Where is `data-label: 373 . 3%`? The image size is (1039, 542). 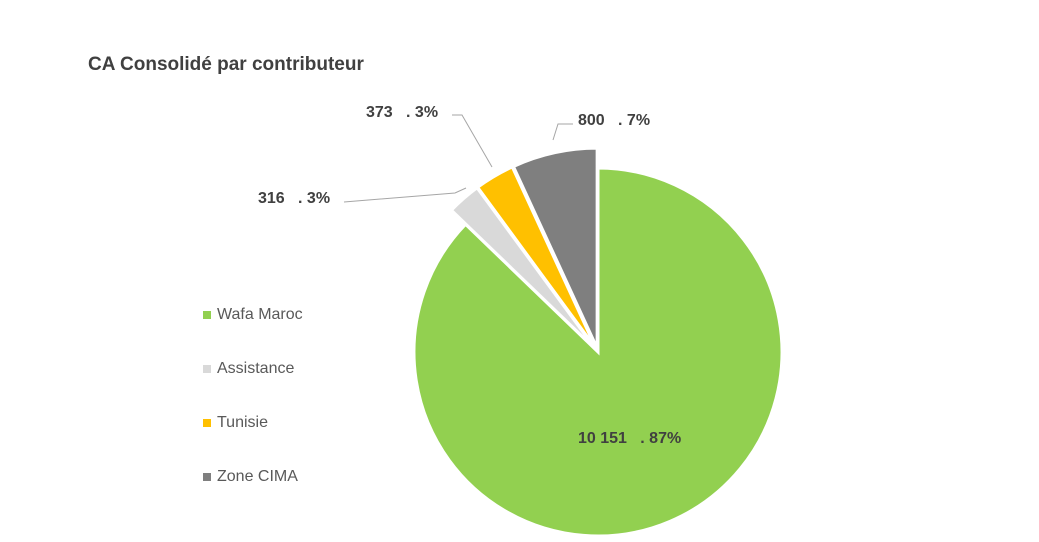 data-label: 373 . 3% is located at coordinates (402, 112).